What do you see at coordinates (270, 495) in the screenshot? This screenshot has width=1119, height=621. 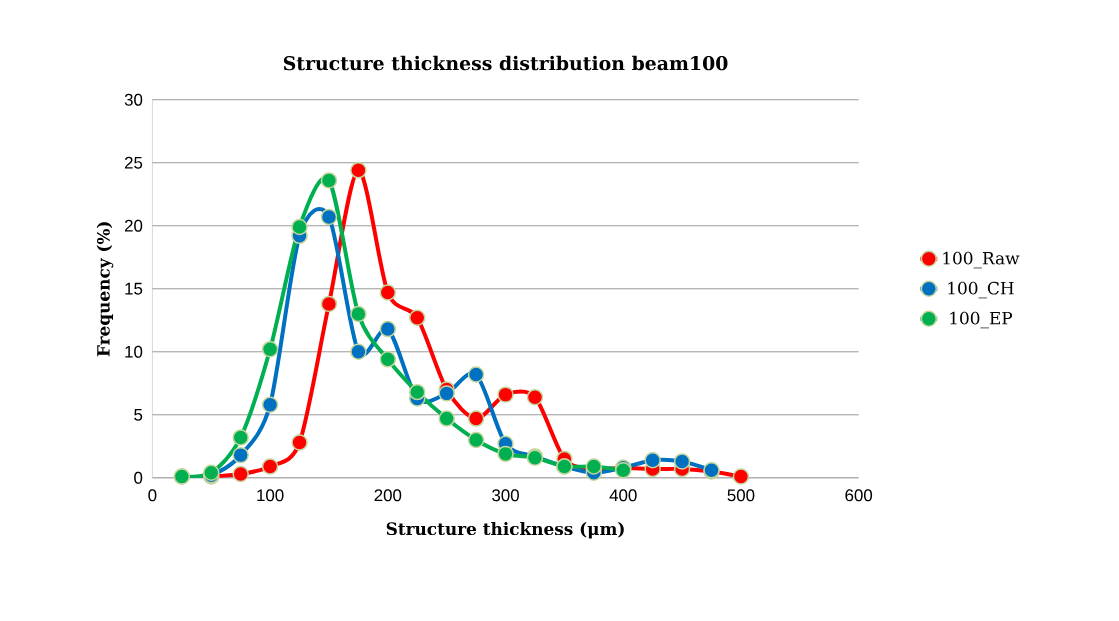 I see `x-tick-label: 100` at bounding box center [270, 495].